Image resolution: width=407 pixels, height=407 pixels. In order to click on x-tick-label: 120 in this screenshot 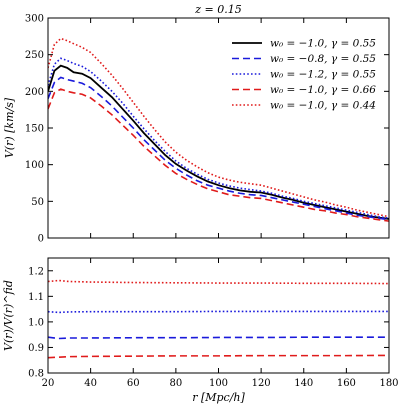, I will do `click(261, 383)`.